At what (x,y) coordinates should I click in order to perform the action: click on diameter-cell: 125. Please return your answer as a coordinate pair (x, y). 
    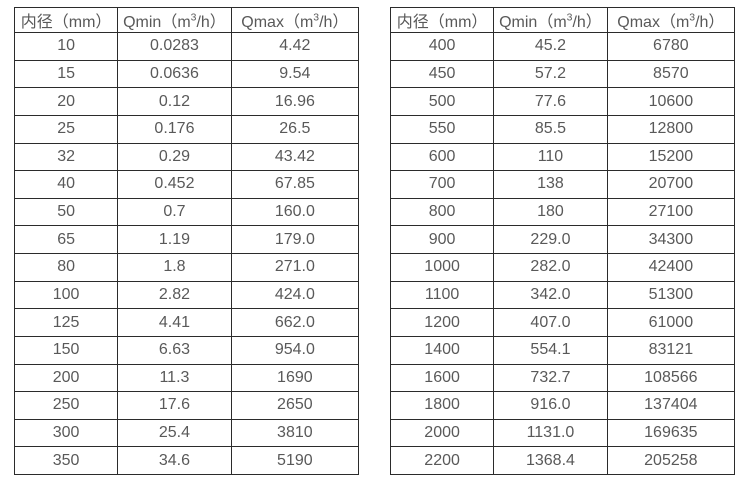
    Looking at the image, I should click on (66, 322).